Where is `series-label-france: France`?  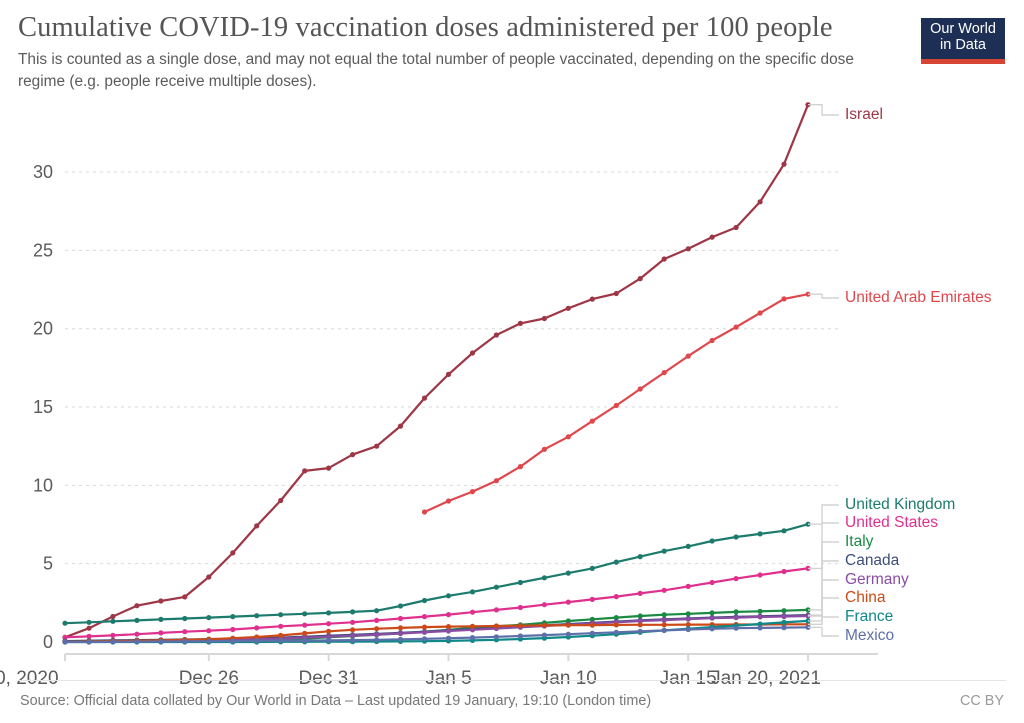
series-label-france: France is located at coordinates (869, 616).